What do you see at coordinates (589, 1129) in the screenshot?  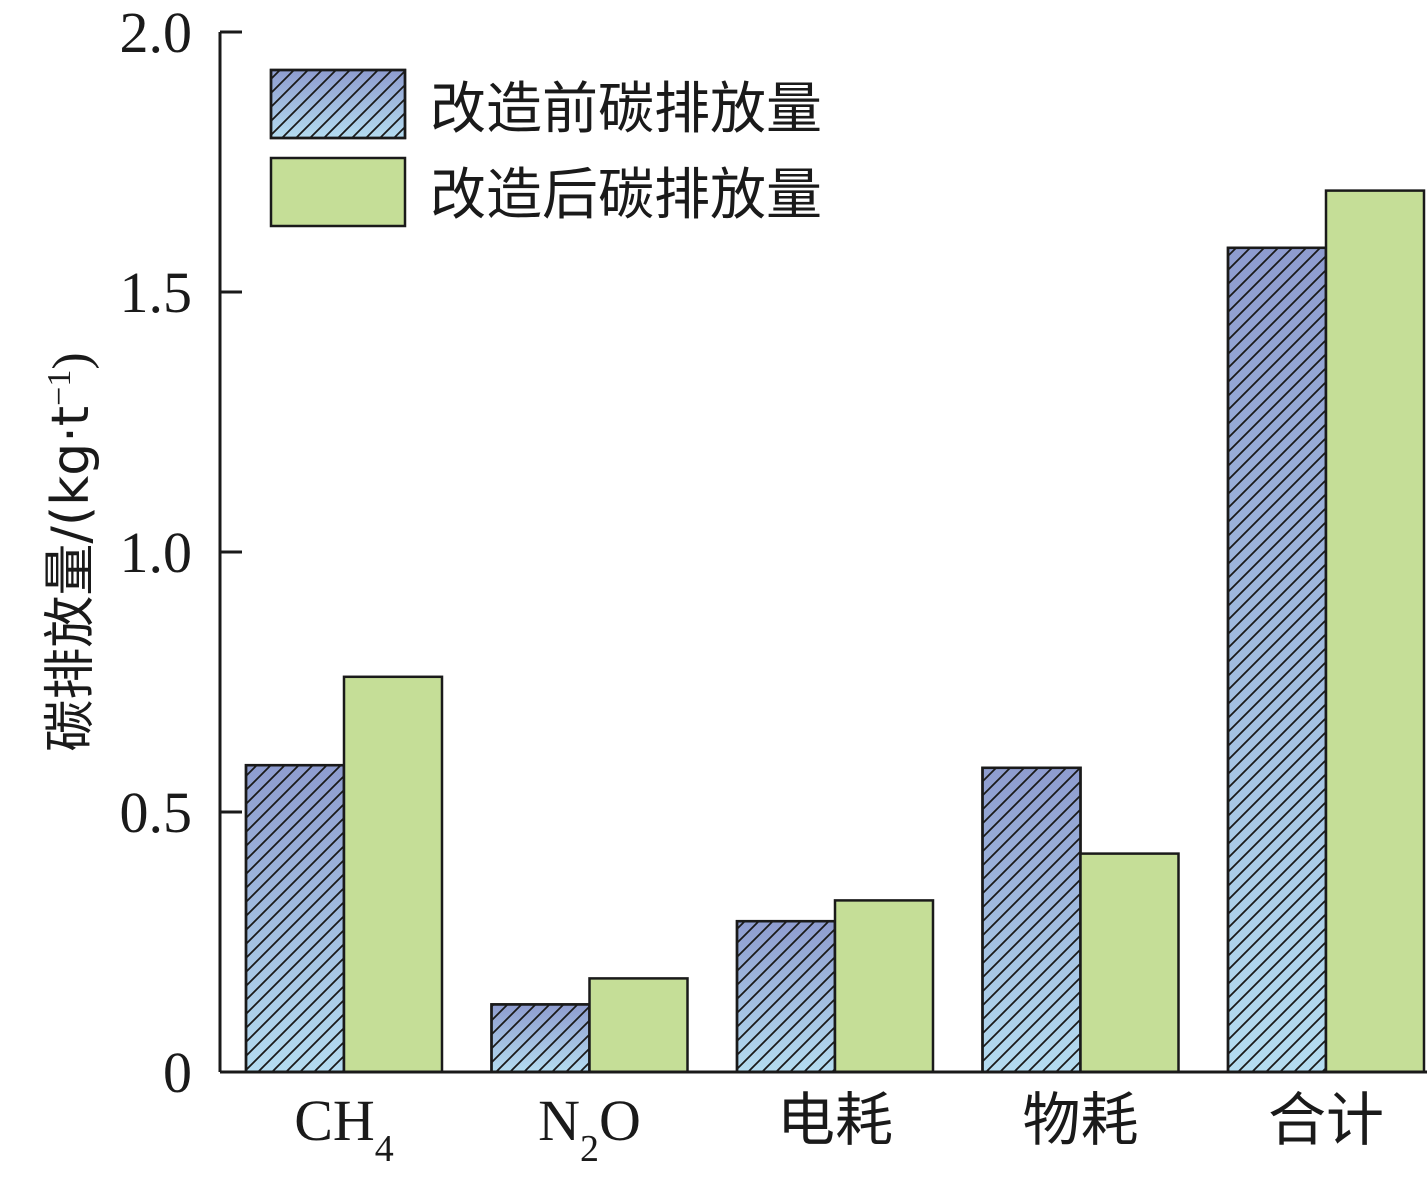 I see `category-label-1: N2O` at bounding box center [589, 1129].